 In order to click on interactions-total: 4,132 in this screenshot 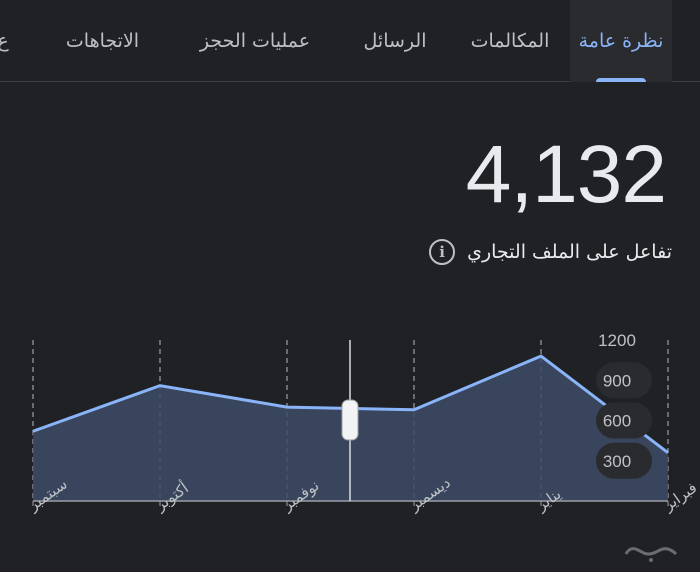, I will do `click(566, 174)`.